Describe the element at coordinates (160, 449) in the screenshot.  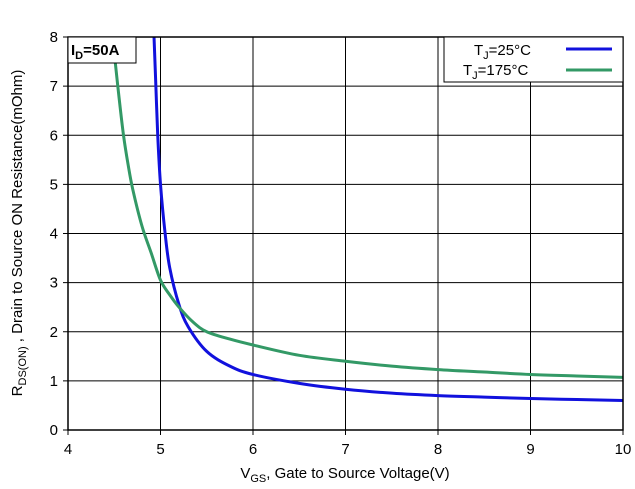
I see `x-tick-label: 5` at that location.